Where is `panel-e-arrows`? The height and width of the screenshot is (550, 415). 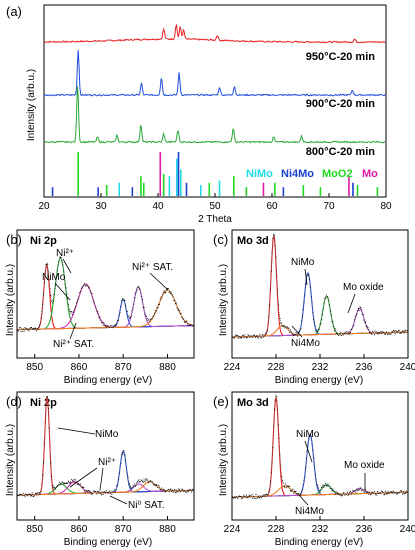
panel-e-arrows is located at coordinates (332, 473).